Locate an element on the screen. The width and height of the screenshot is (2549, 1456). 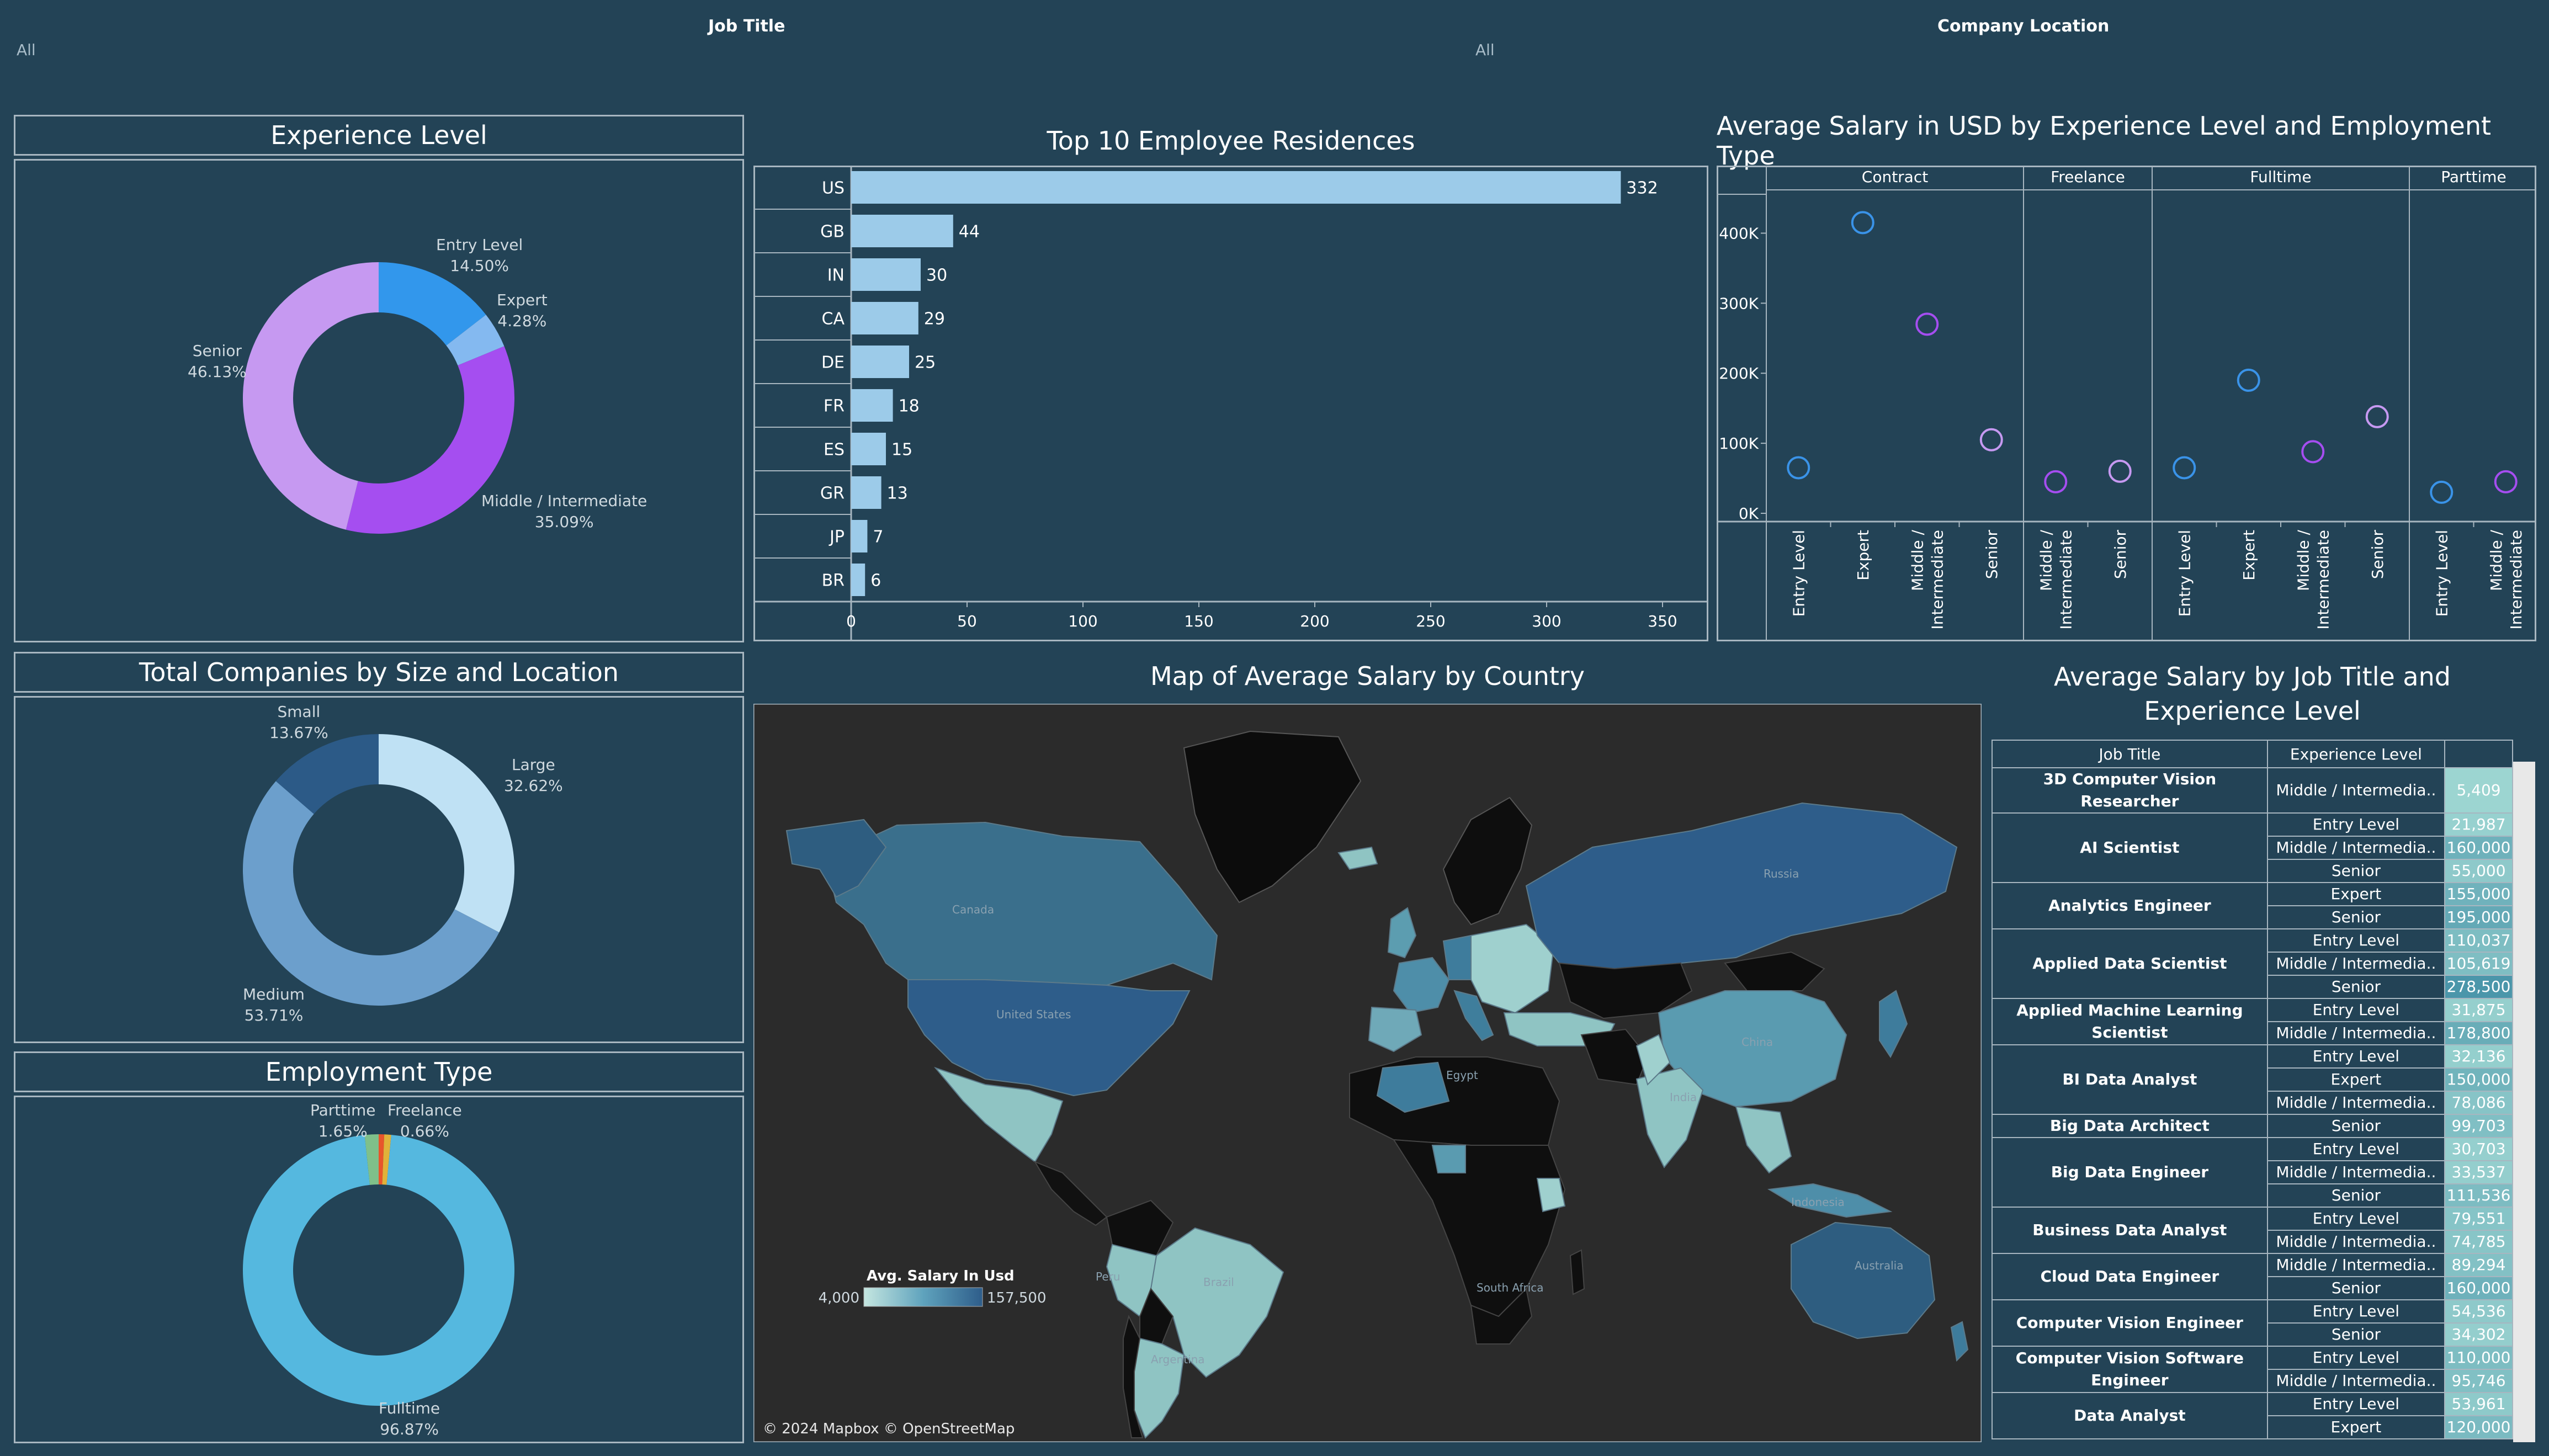
x-label-Freelance-1: Senior is located at coordinates (2120, 555).